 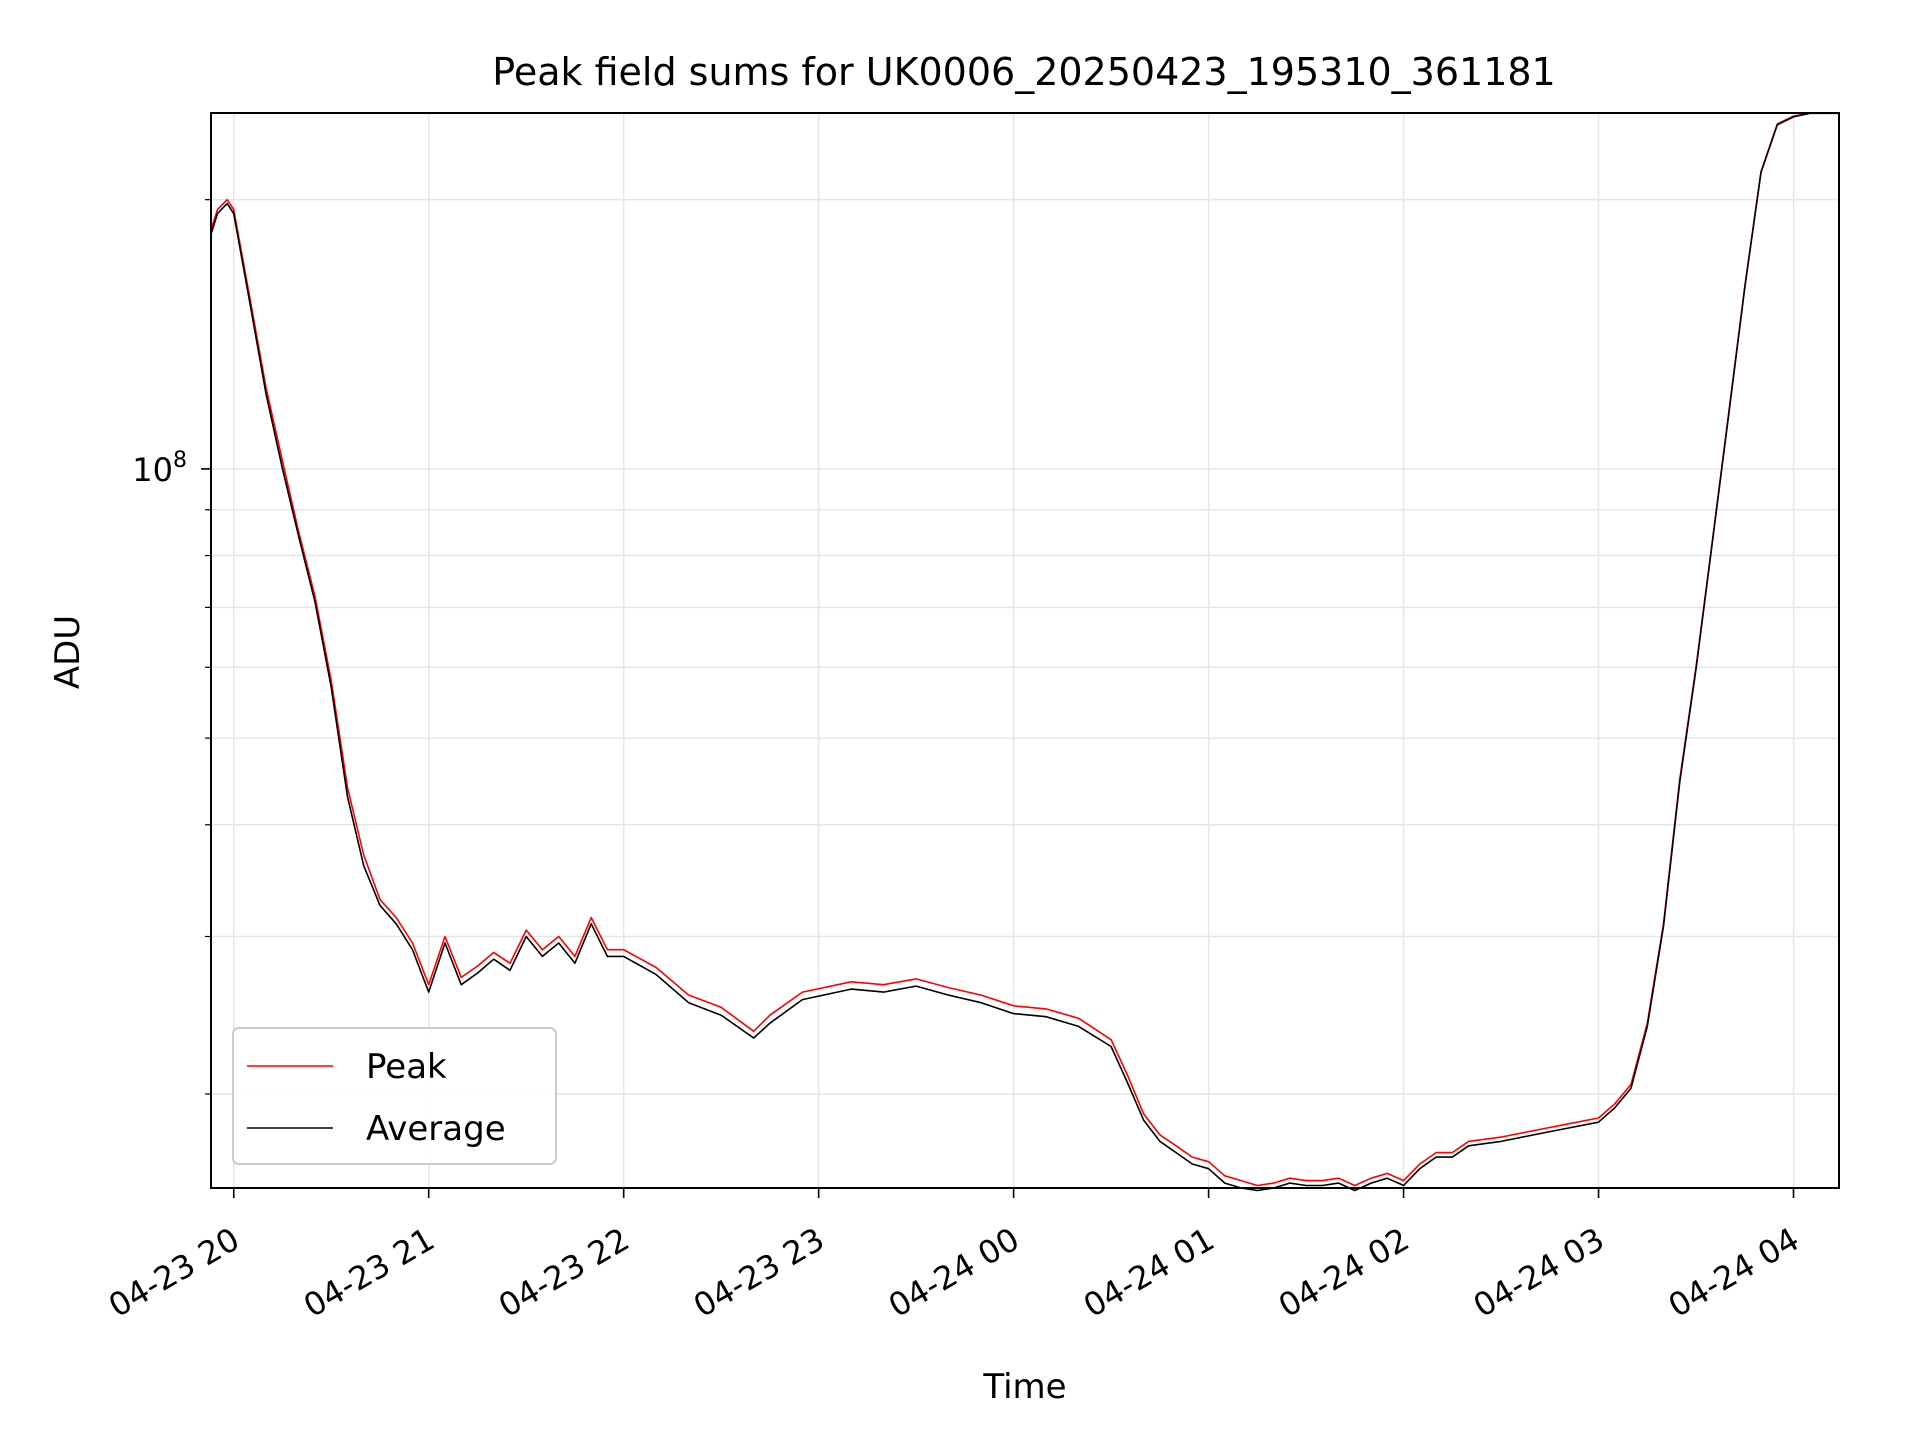 I want to click on legend: Peak Average, so click(x=394, y=1096).